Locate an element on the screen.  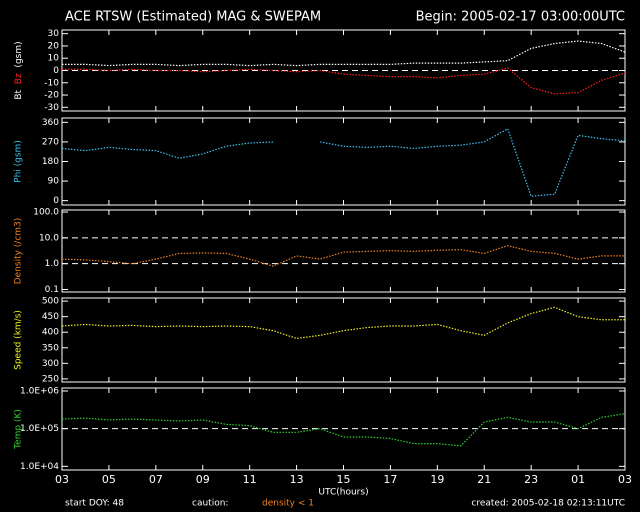
x-tick-label: 21 is located at coordinates (484, 479).